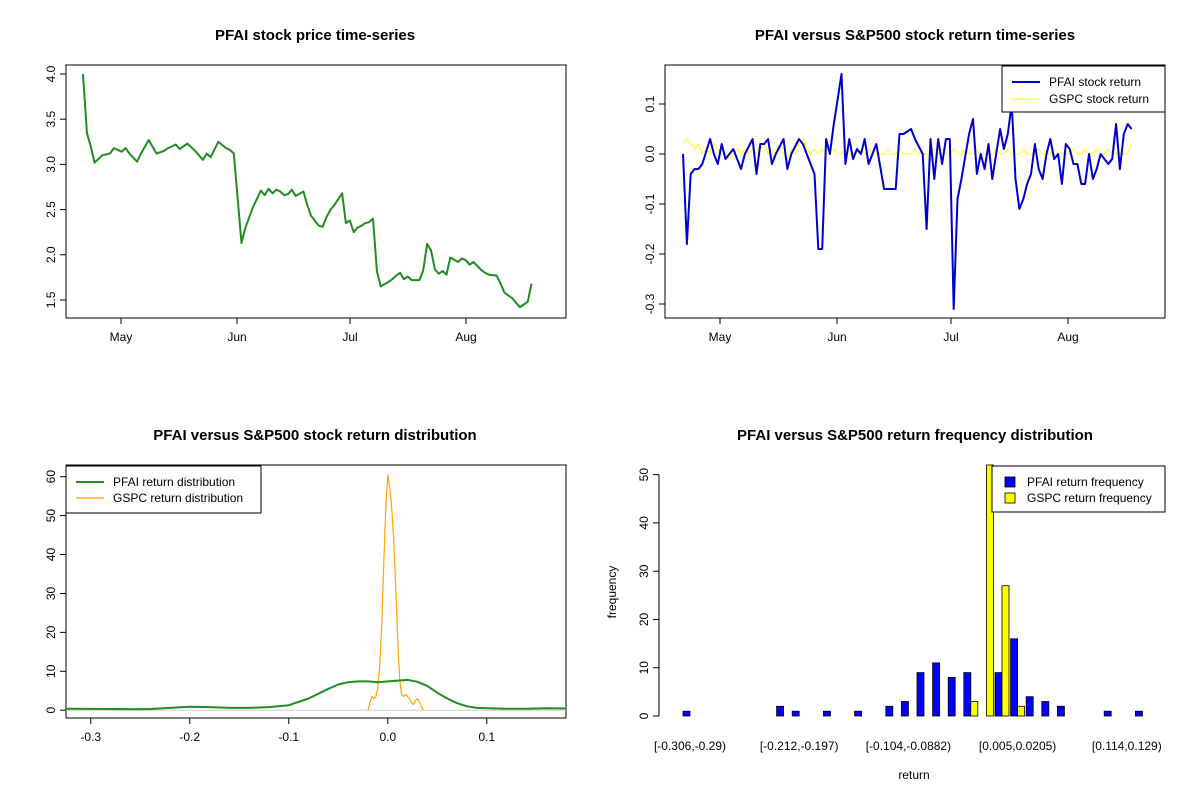 The image size is (1200, 800). Describe the element at coordinates (907, 149) in the screenshot. I see `gspc-return-line` at that location.